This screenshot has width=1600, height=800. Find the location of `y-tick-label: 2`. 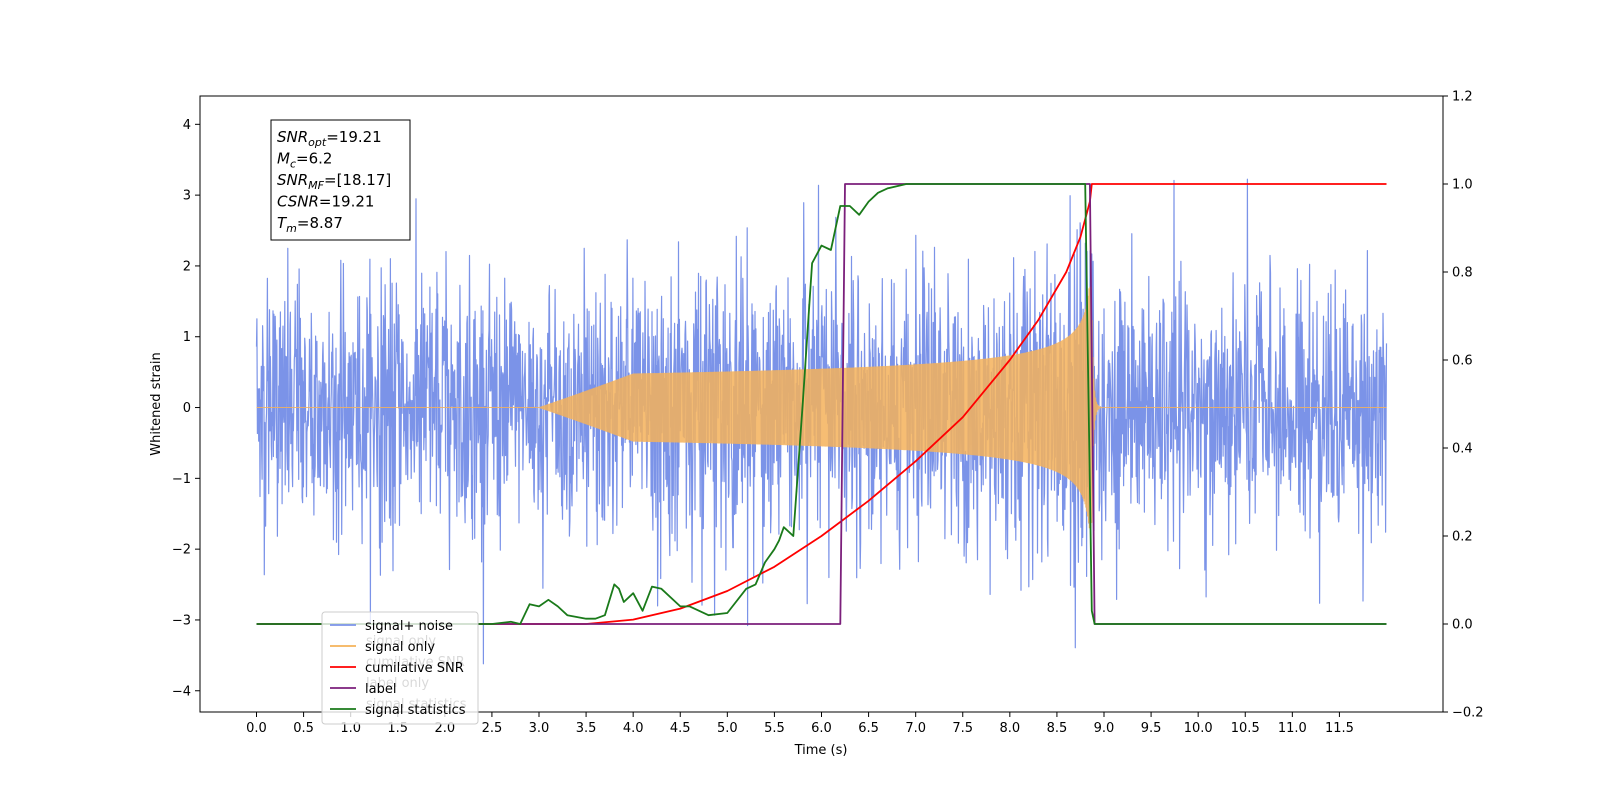

y-tick-label: 2 is located at coordinates (187, 266).